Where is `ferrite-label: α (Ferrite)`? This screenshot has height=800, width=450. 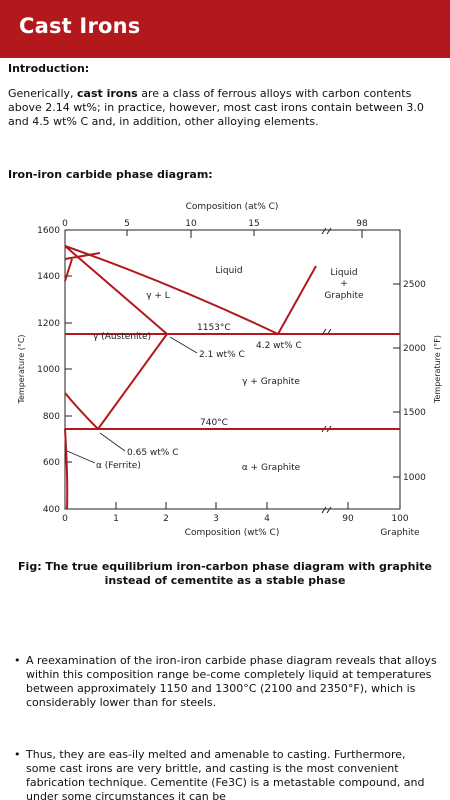
ferrite-label: α (Ferrite) is located at coordinates (118, 466).